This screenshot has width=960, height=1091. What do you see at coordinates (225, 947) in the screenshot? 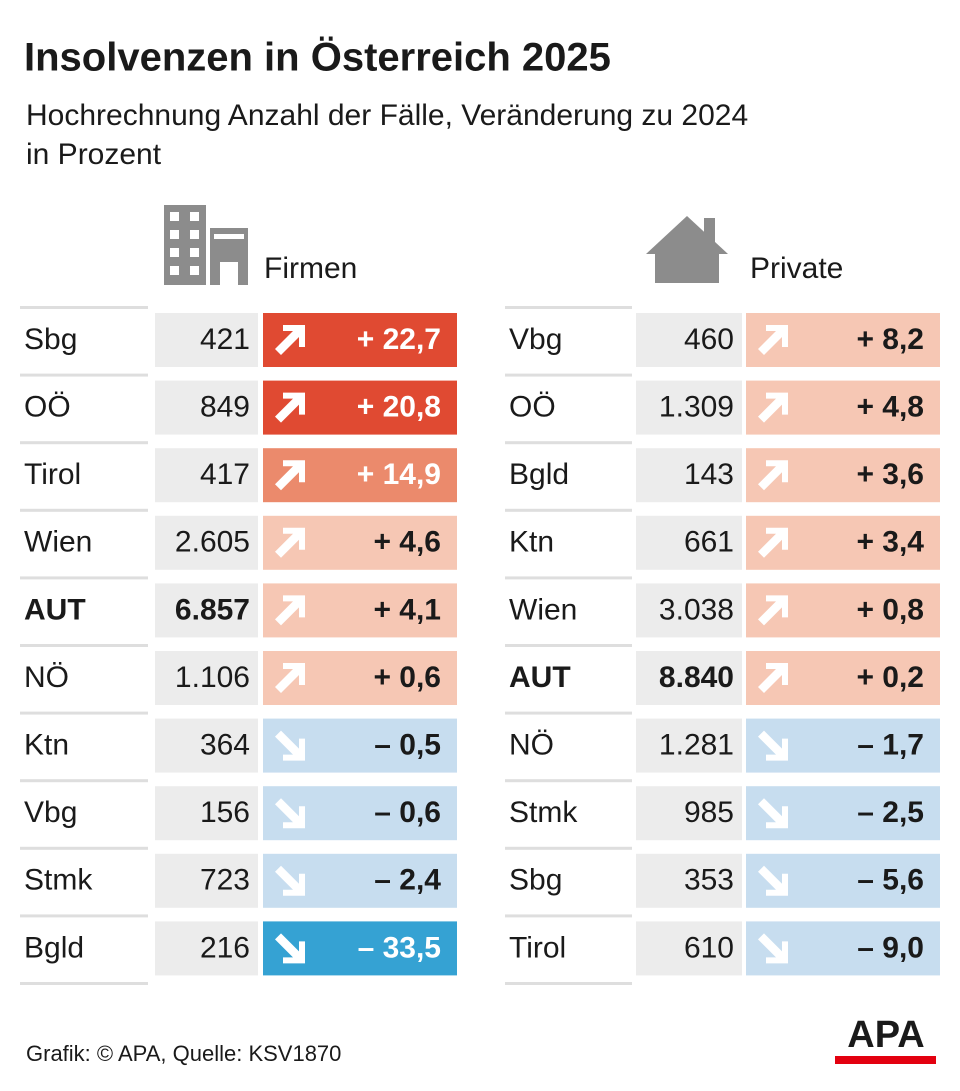
I see `count-value: 216` at bounding box center [225, 947].